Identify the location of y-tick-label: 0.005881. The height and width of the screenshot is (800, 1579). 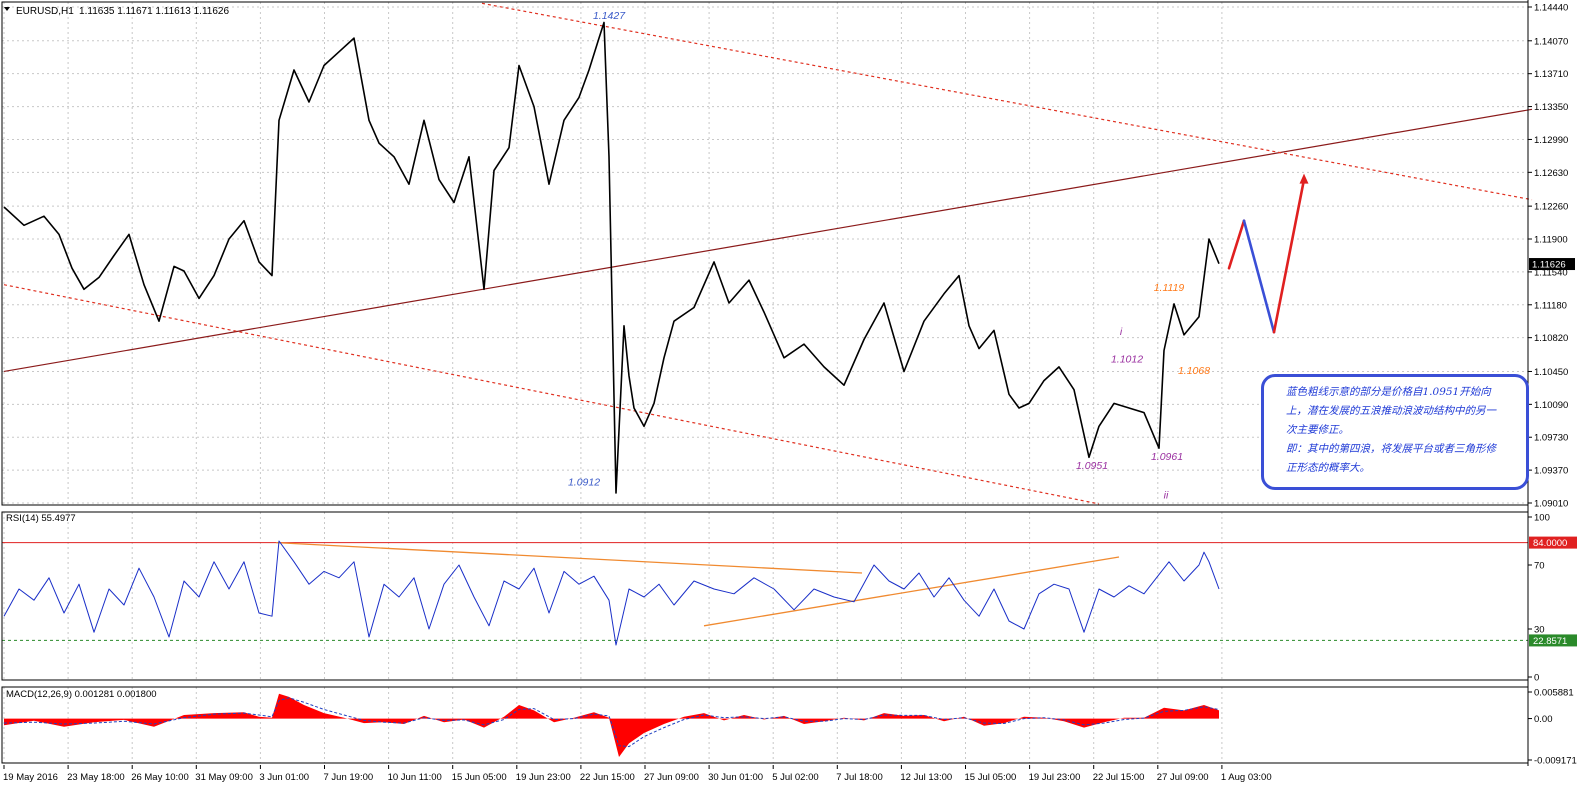
(1554, 693).